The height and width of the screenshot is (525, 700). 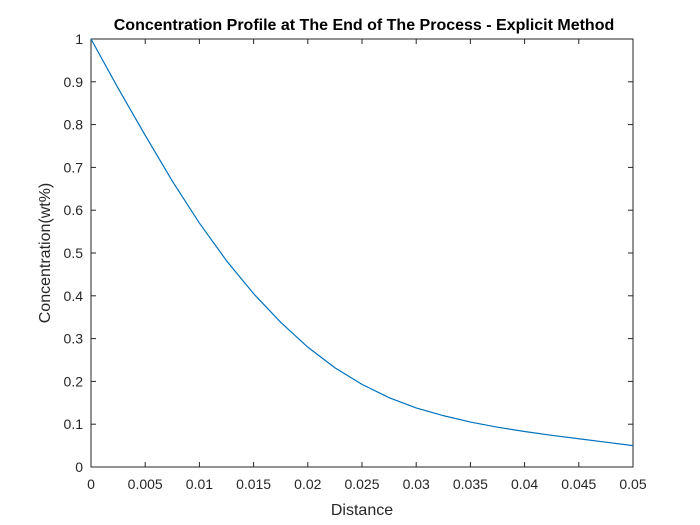 I want to click on y-tick-label: 0.1, so click(x=74, y=424).